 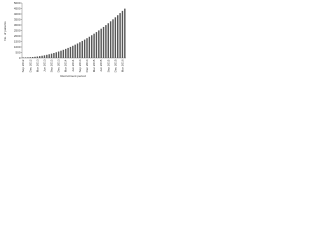 I want to click on y-tick-label: 2500, so click(x=17, y=31).